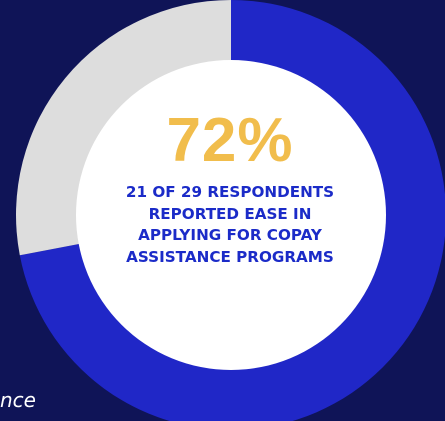  Describe the element at coordinates (18, 400) in the screenshot. I see `footnote-fragment: nce` at that location.